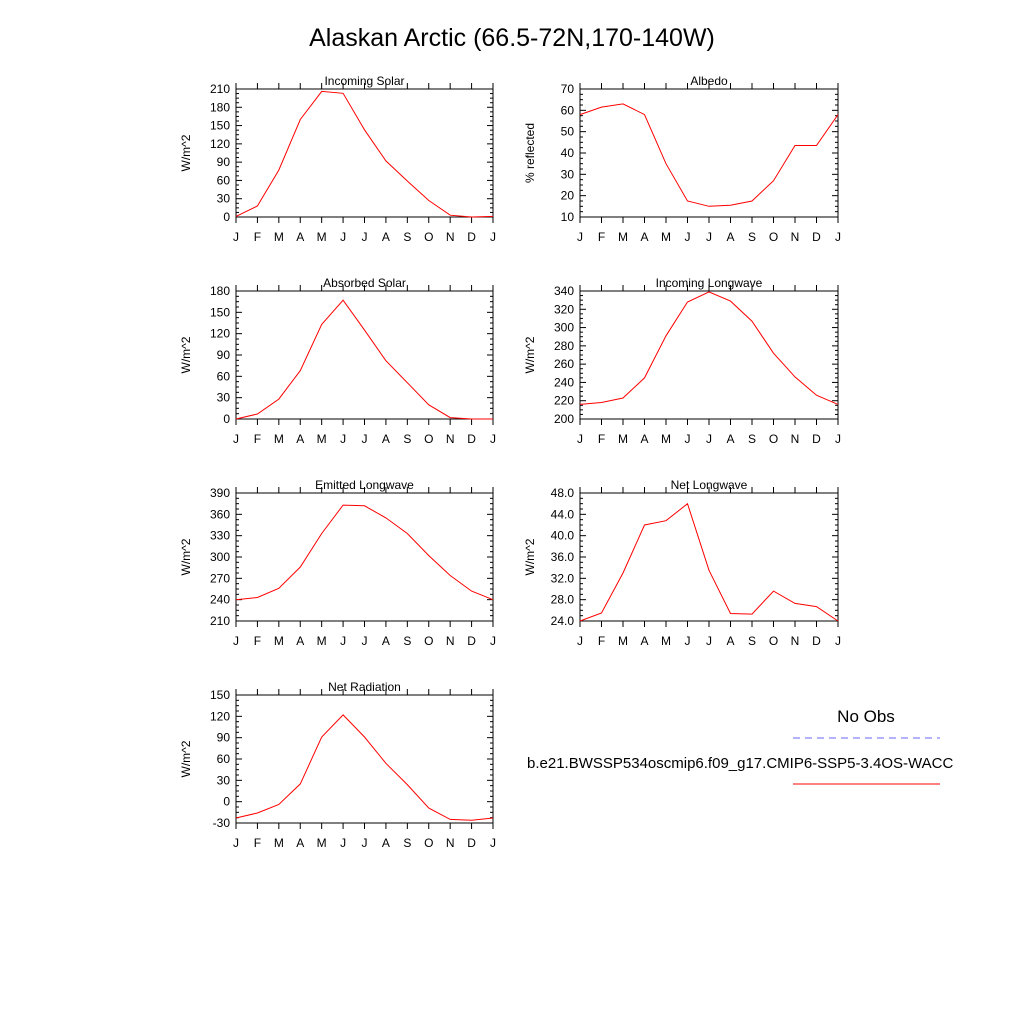  What do you see at coordinates (568, 153) in the screenshot?
I see `y-tick-label: 40` at bounding box center [568, 153].